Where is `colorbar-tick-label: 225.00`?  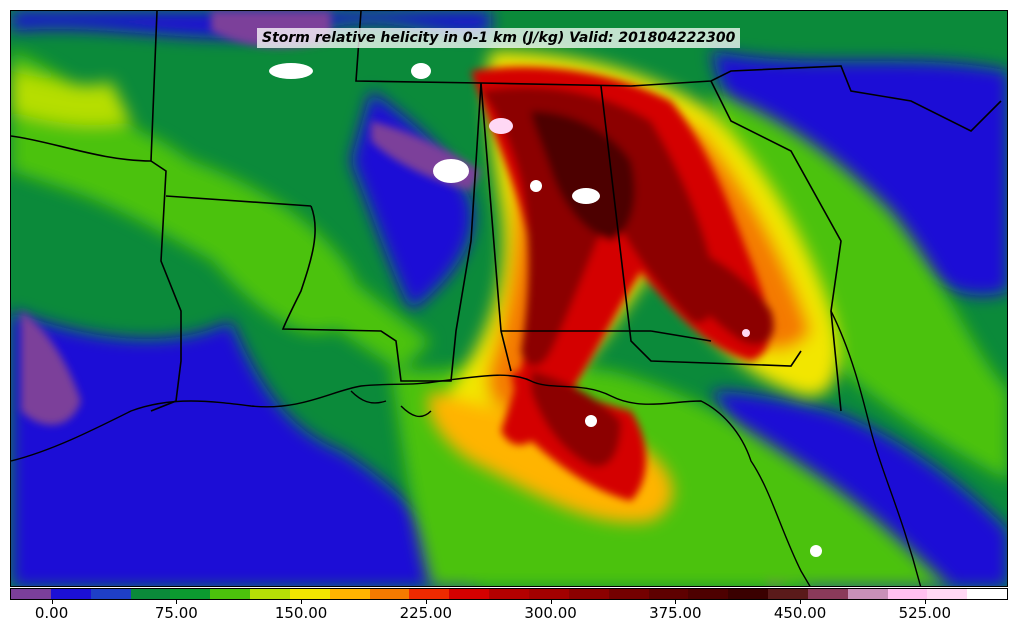
colorbar-tick-label: 225.00 is located at coordinates (426, 613).